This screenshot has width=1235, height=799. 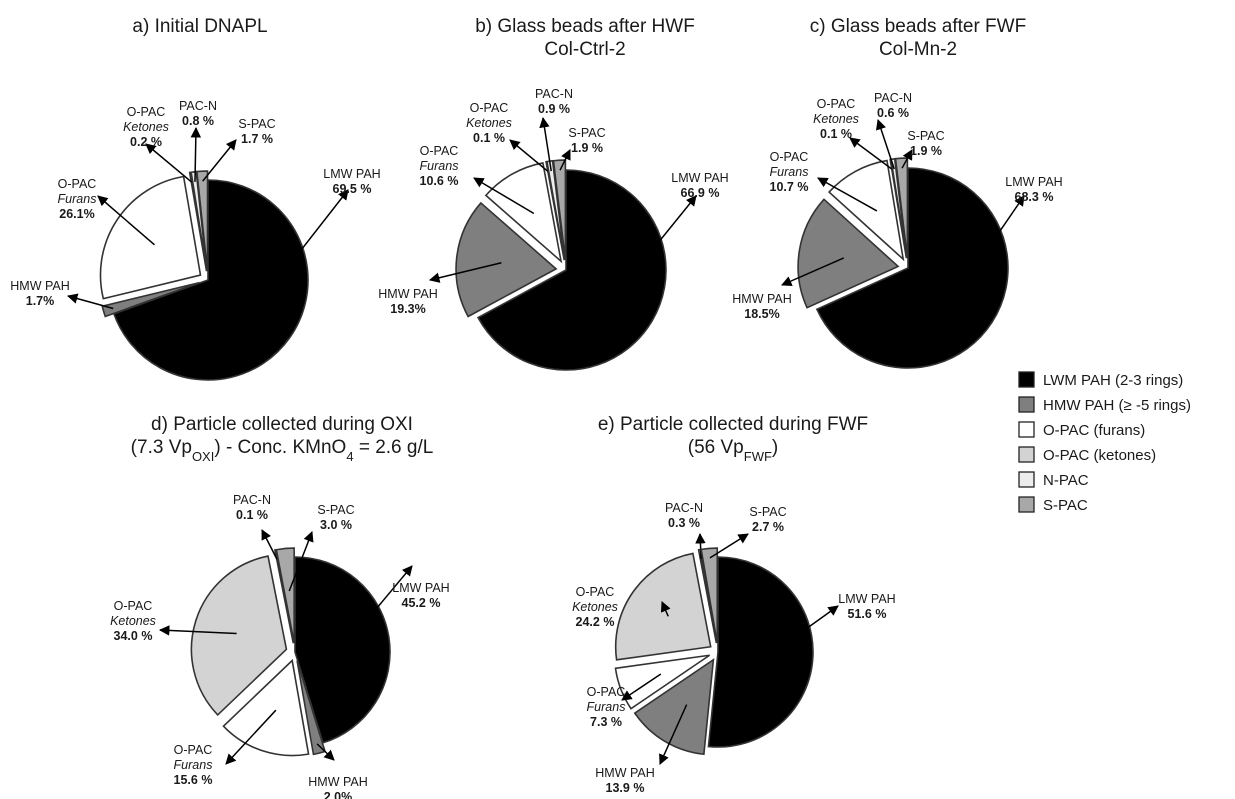 I want to click on slice-value-label-npac: 0.1 %, so click(x=252, y=515).